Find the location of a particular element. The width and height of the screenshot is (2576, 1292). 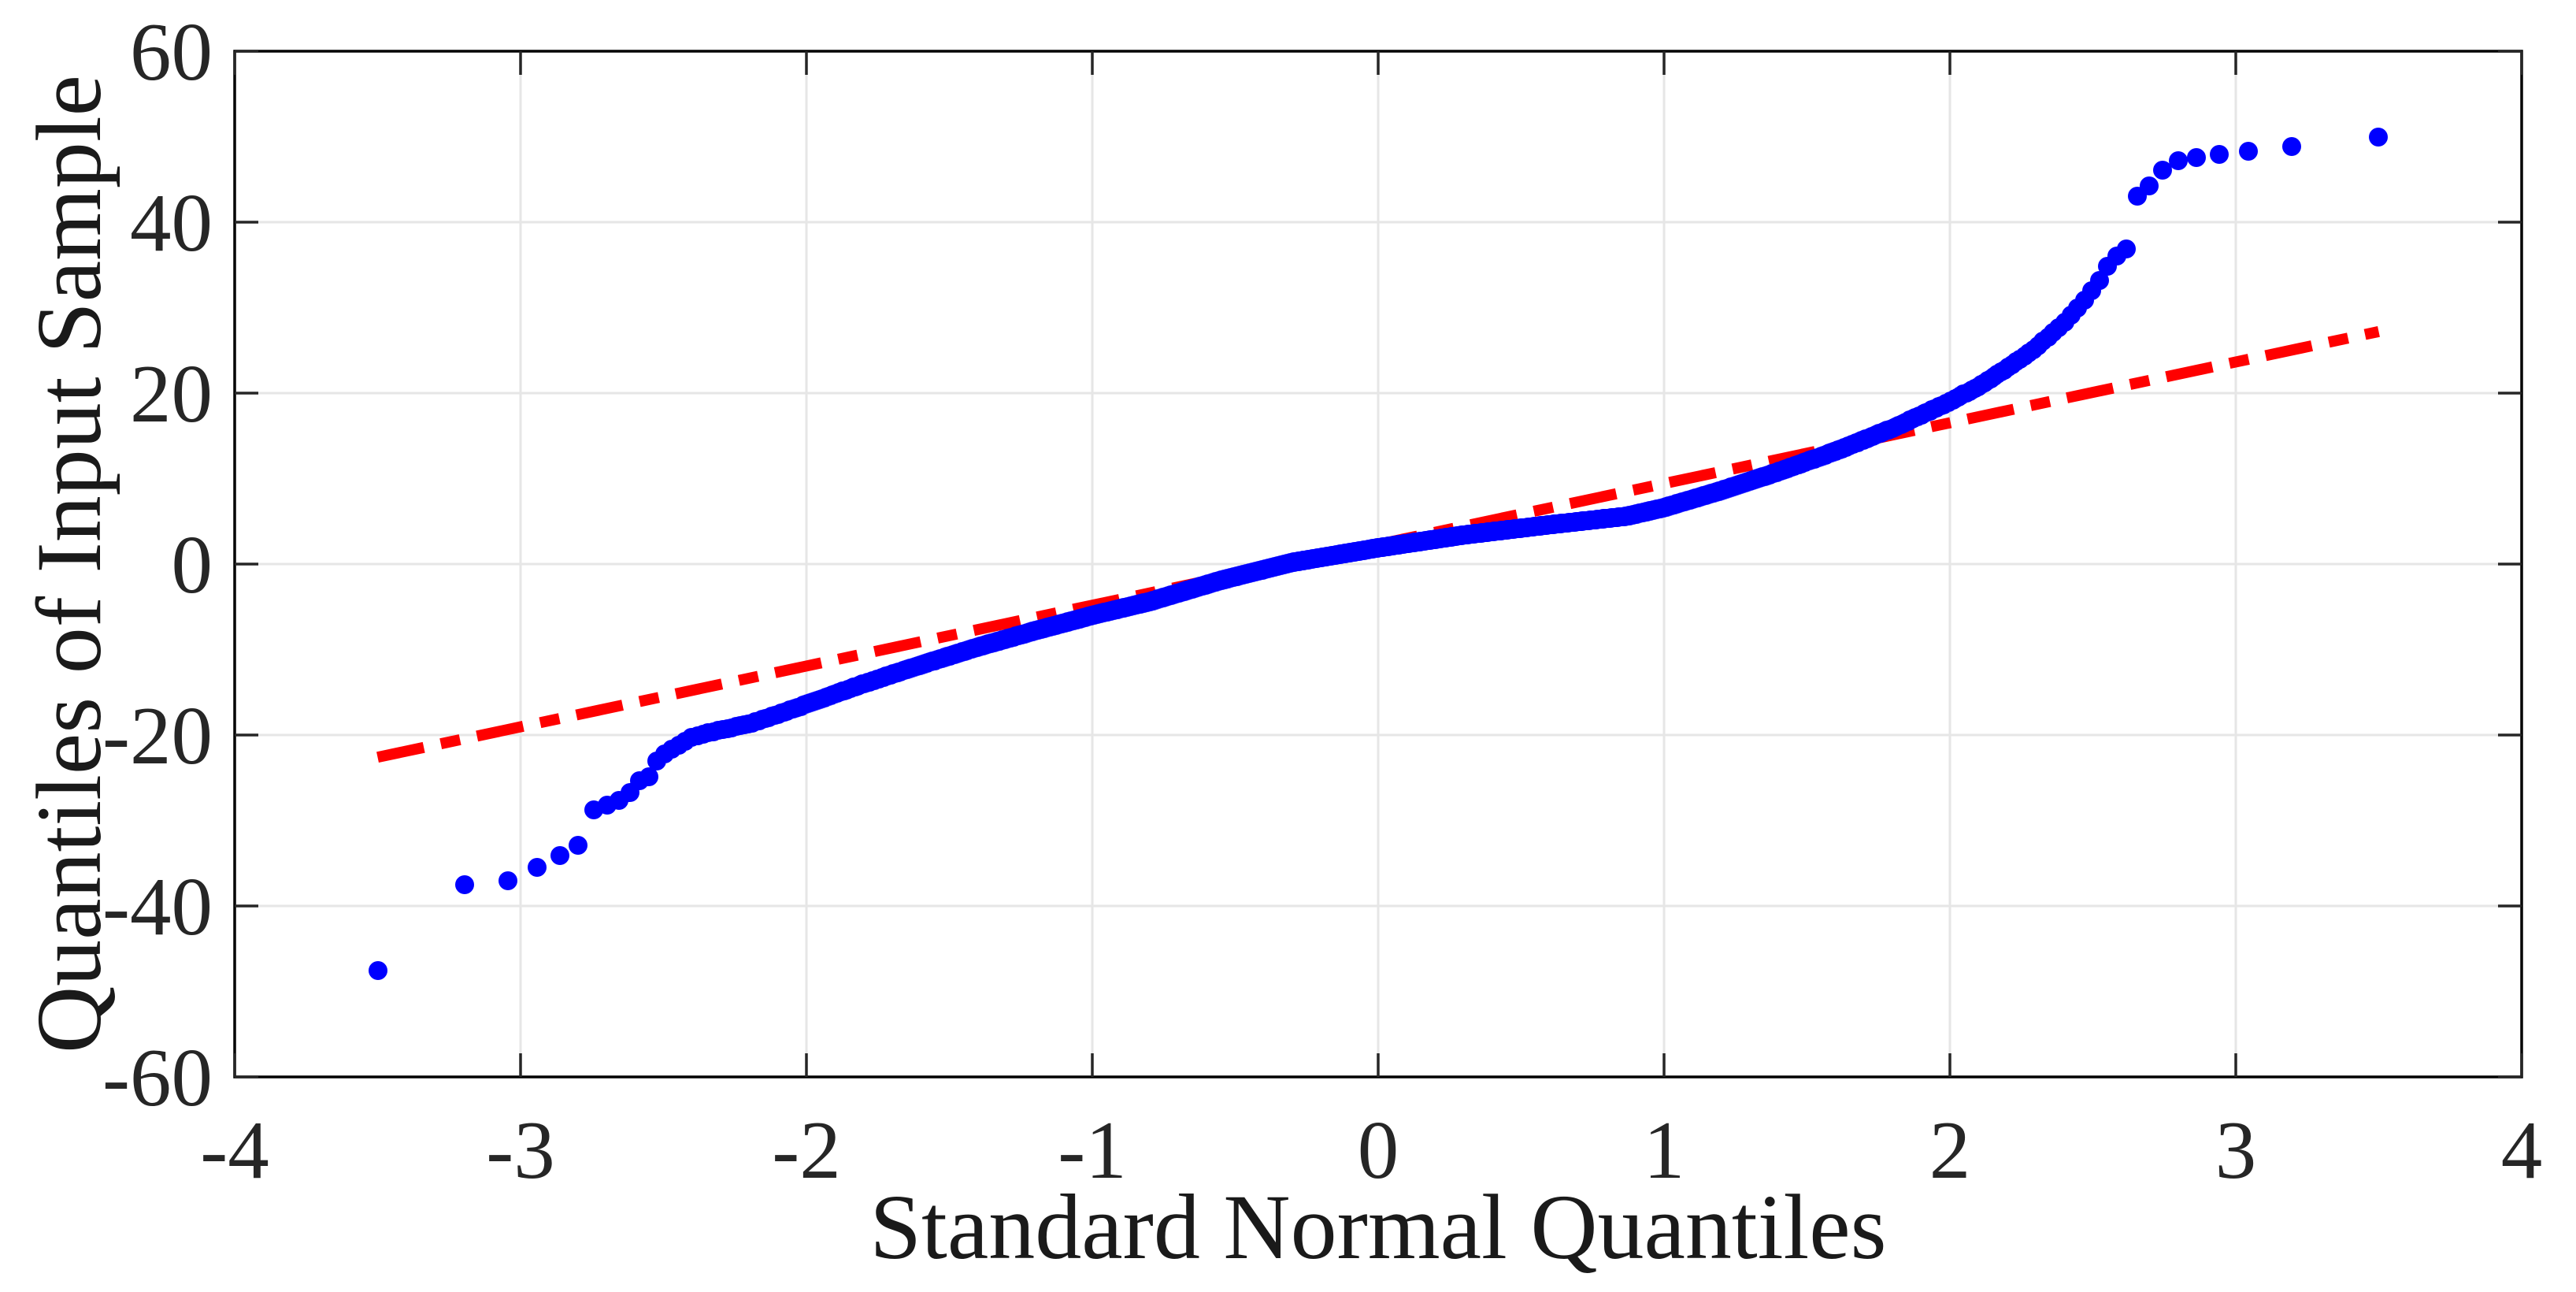

x-tick-label: 4 is located at coordinates (2522, 1150).